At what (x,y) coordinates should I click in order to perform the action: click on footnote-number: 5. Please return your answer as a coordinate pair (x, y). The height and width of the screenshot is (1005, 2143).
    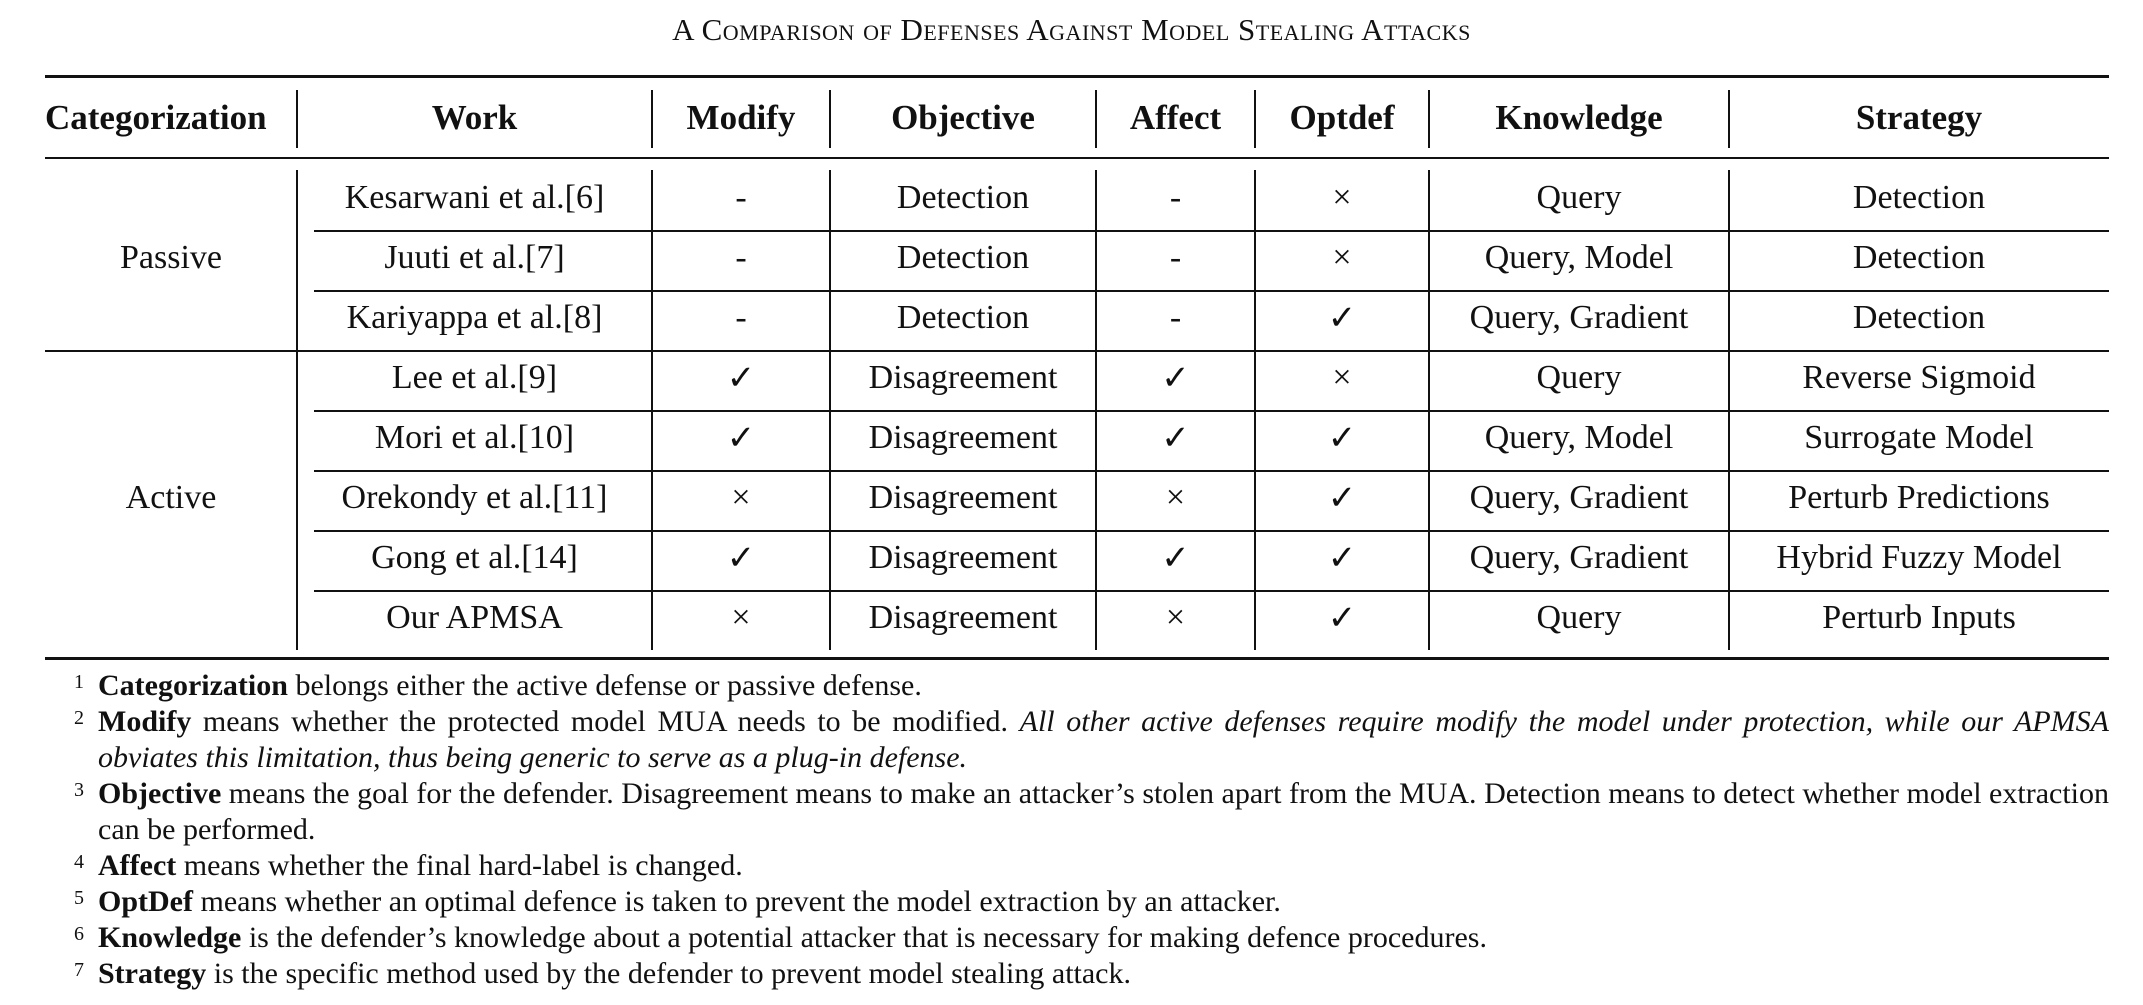
    Looking at the image, I should click on (79, 898).